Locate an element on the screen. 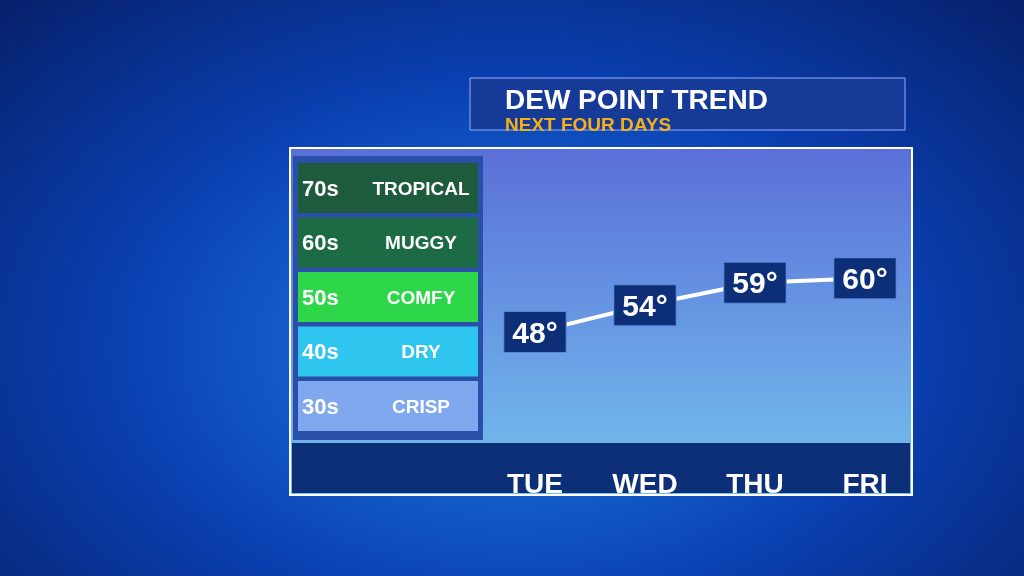 The height and width of the screenshot is (576, 1024). data-label: 59° is located at coordinates (755, 283).